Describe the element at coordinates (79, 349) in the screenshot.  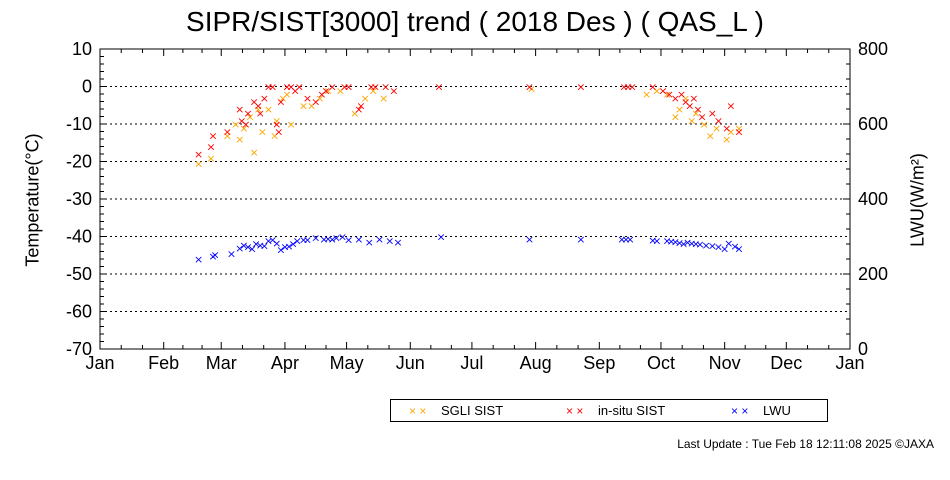
I see `y-left-tick-label: -70` at that location.